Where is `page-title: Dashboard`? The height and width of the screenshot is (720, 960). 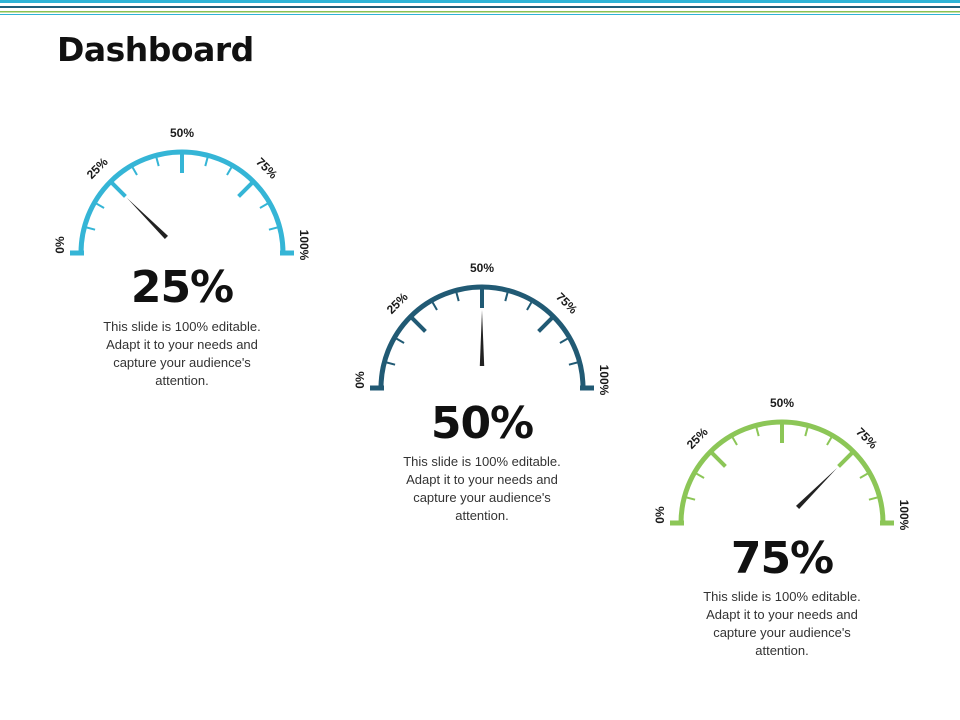 page-title: Dashboard is located at coordinates (155, 49).